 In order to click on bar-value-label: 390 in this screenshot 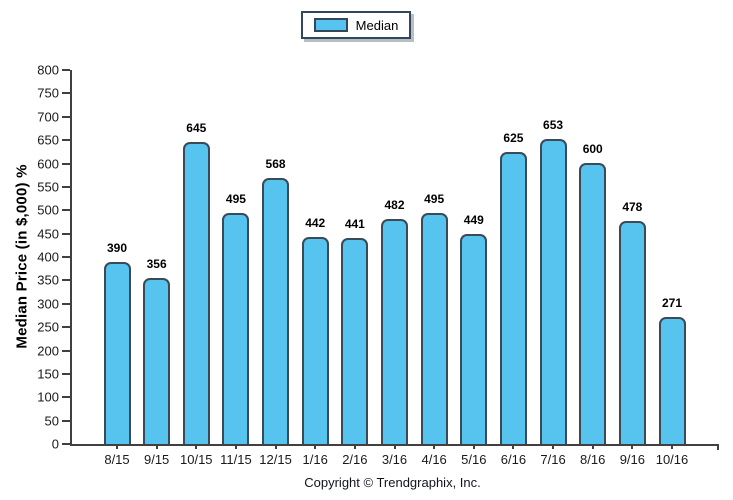, I will do `click(117, 248)`.